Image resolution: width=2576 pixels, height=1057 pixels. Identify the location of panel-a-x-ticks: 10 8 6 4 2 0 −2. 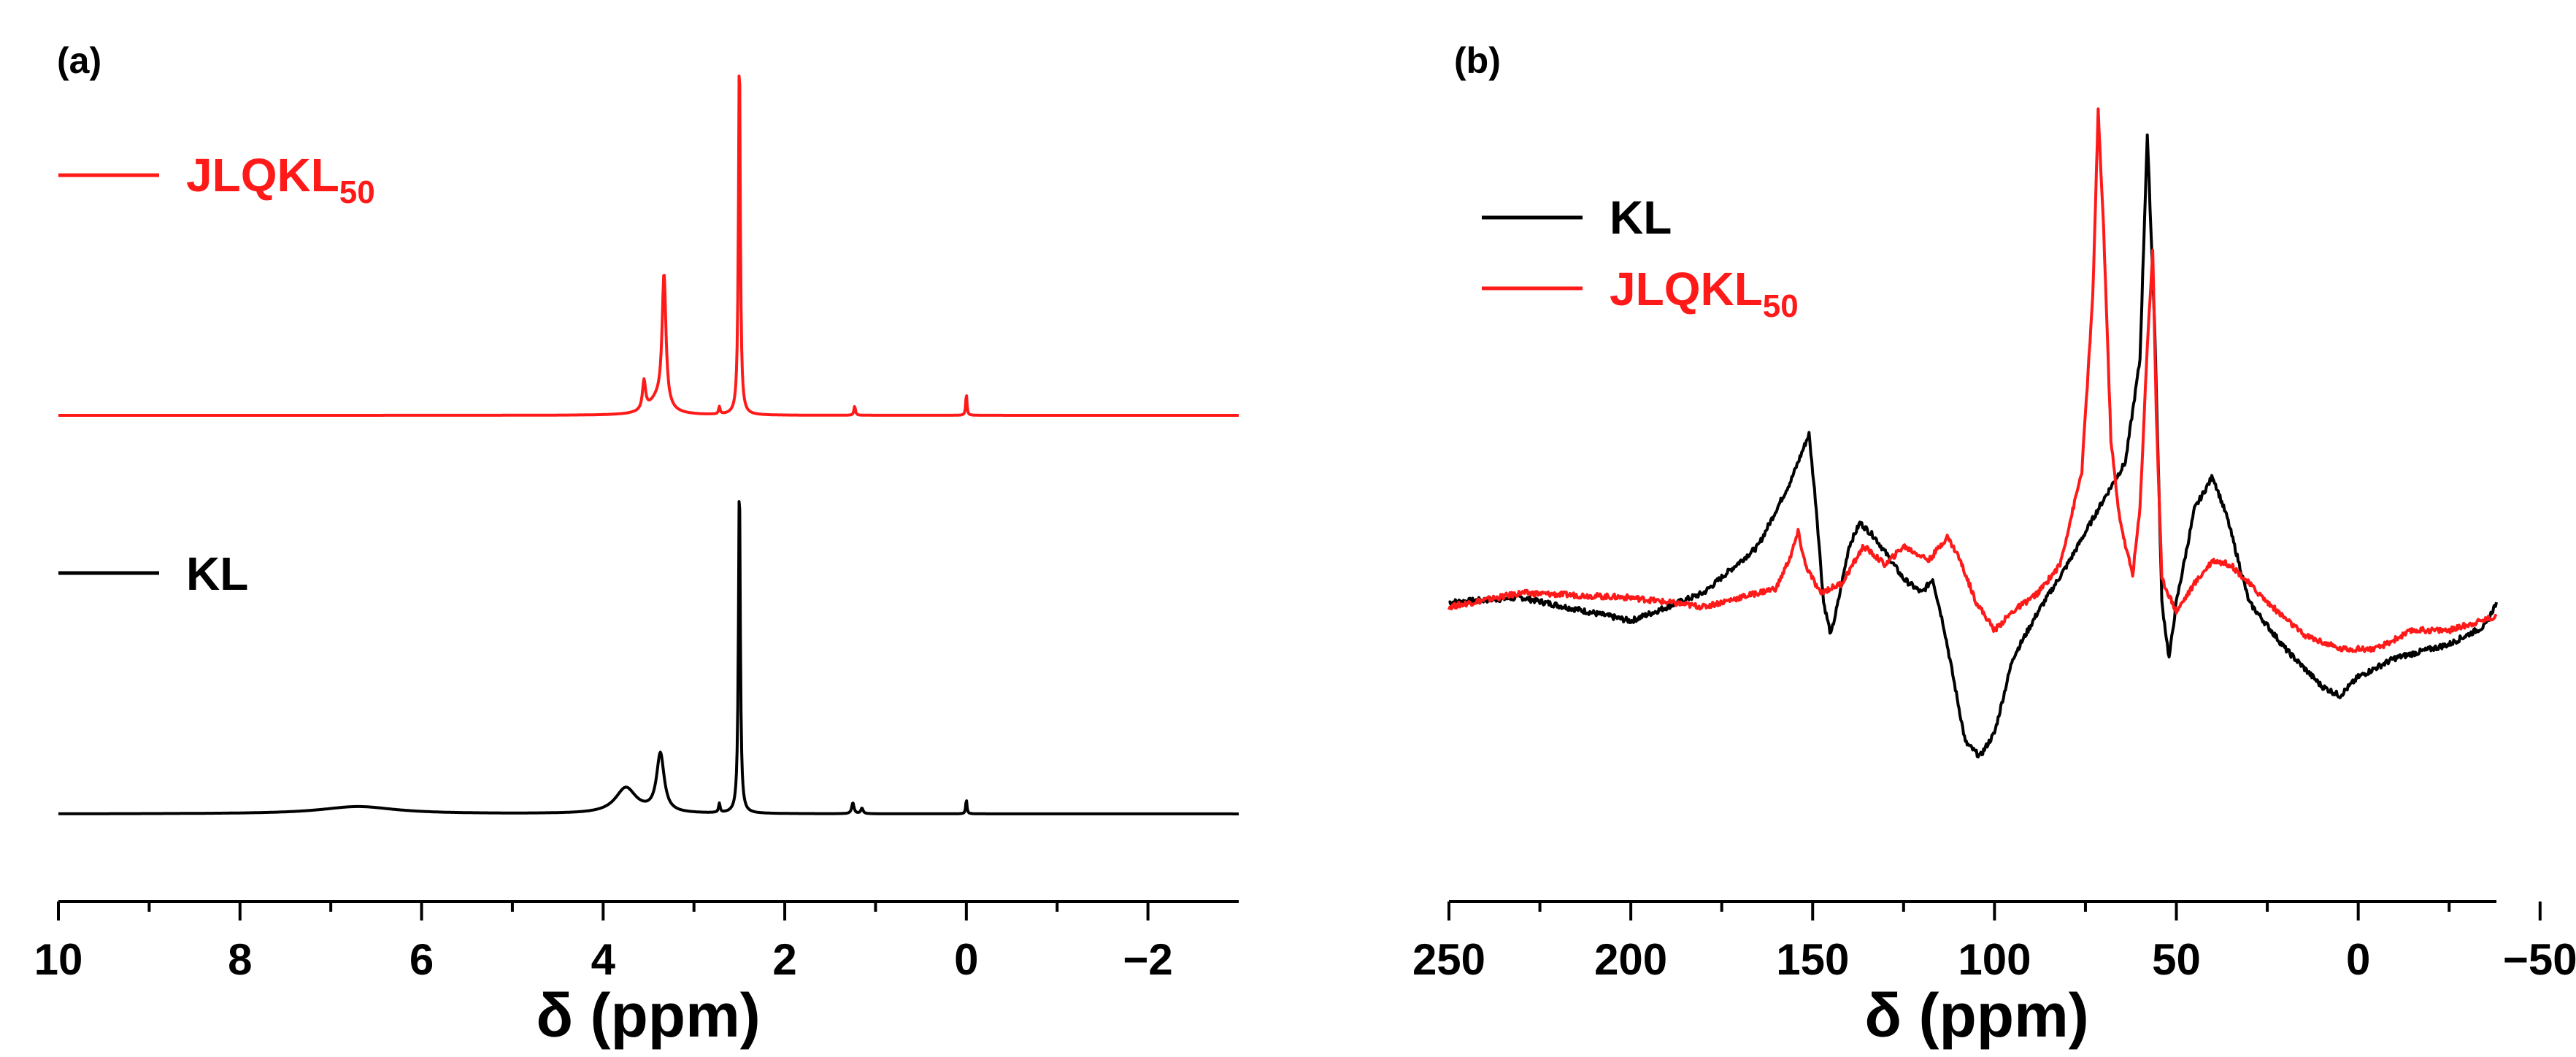
(603, 943).